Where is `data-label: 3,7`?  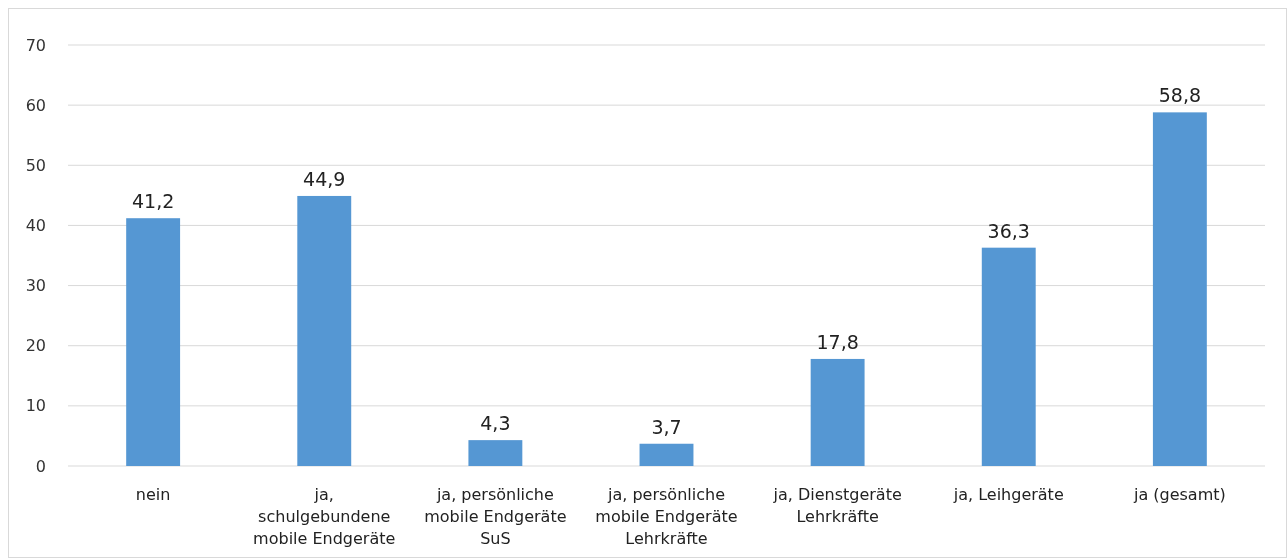
data-label: 3,7 is located at coordinates (666, 426).